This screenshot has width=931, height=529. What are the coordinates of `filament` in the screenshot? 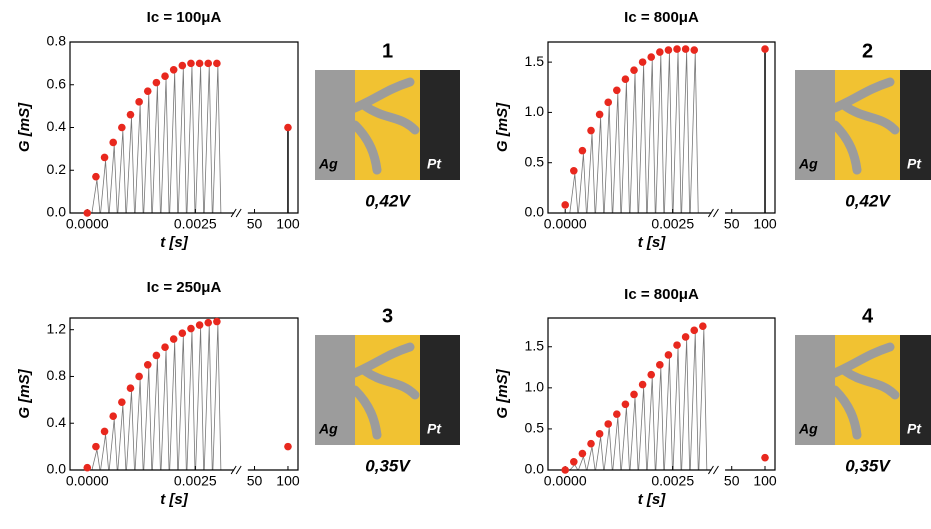 It's located at (862, 126).